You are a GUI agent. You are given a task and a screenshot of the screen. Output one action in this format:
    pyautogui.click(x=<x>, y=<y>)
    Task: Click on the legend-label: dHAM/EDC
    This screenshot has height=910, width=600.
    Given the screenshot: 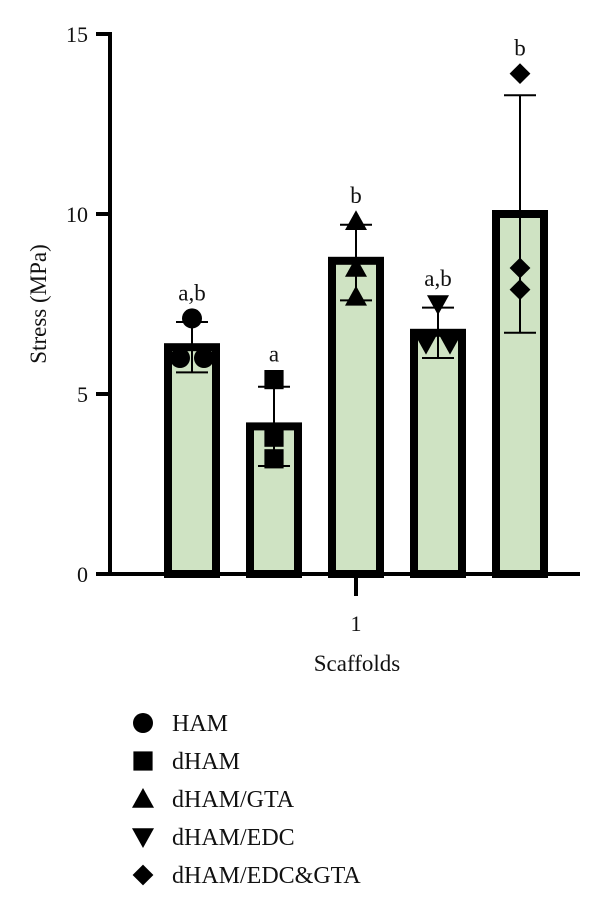 What is the action you would take?
    pyautogui.click(x=233, y=838)
    